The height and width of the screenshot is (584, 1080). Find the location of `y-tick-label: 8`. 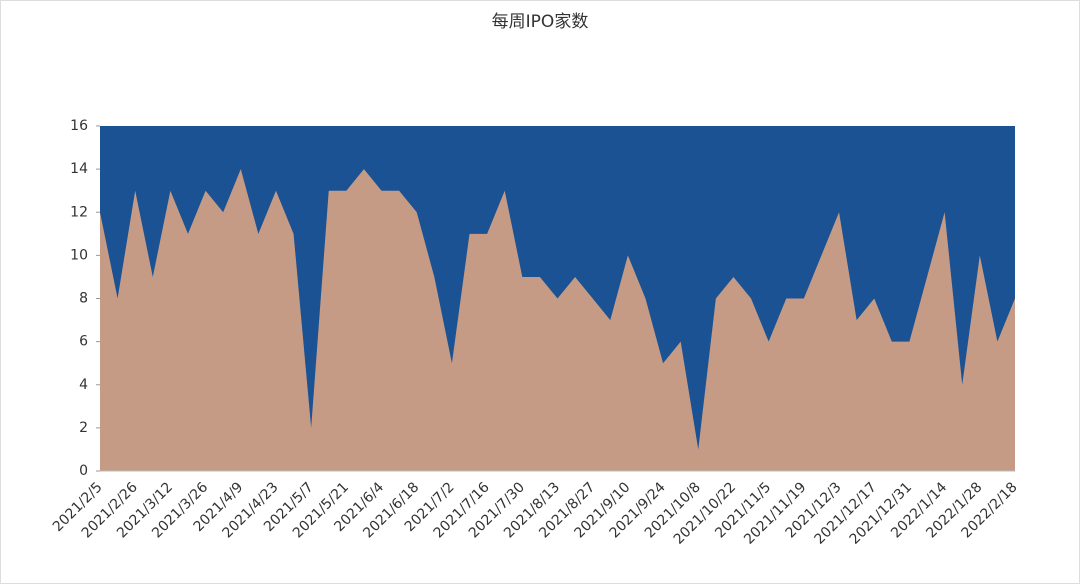

y-tick-label: 8 is located at coordinates (83, 299).